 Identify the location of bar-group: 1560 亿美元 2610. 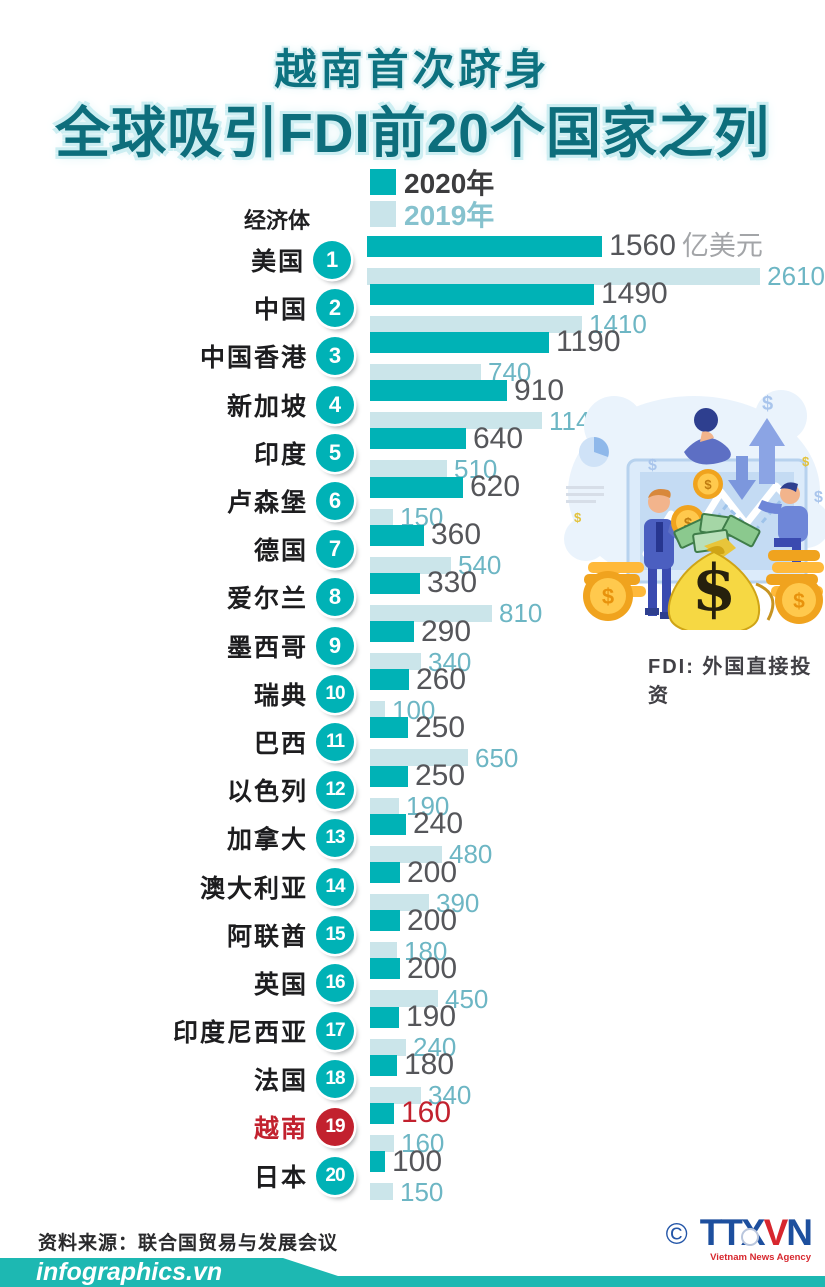
(596, 260).